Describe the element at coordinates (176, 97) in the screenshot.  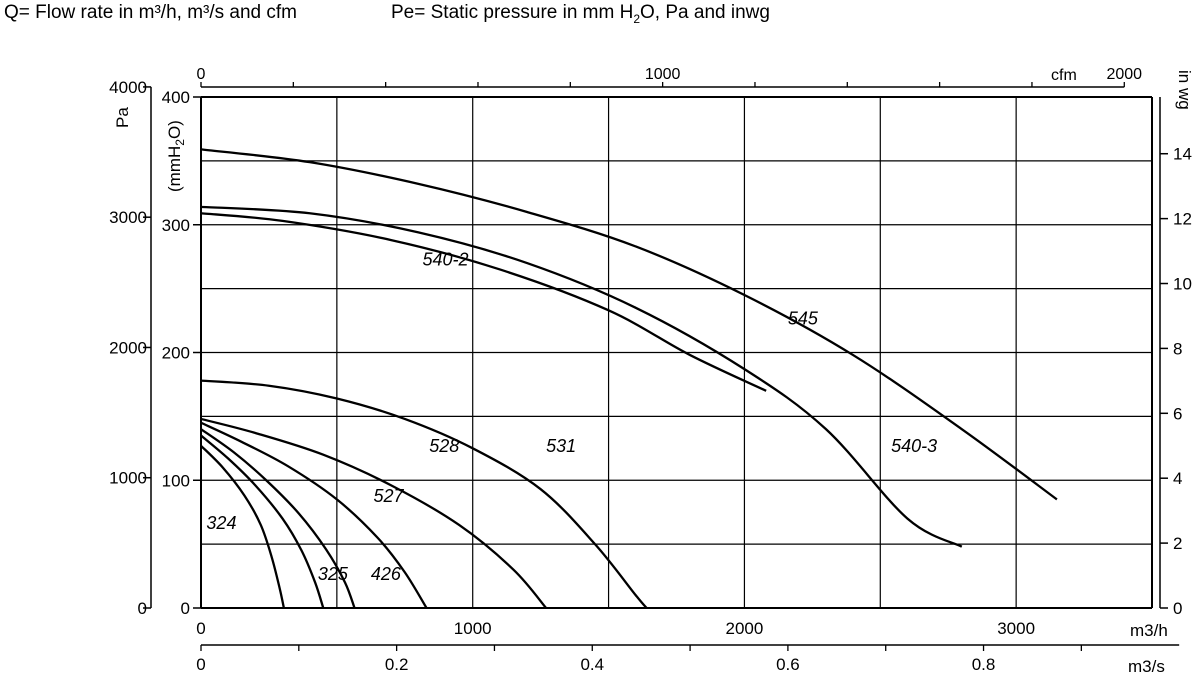
I see `mmh2o-tick-label: 400` at that location.